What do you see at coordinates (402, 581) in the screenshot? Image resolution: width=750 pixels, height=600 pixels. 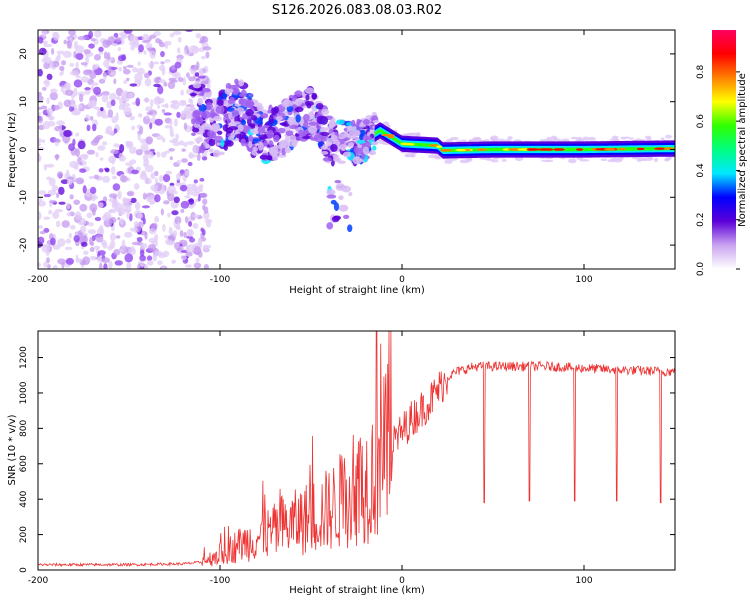 I see `snr-x-tick-label: 0` at bounding box center [402, 581].